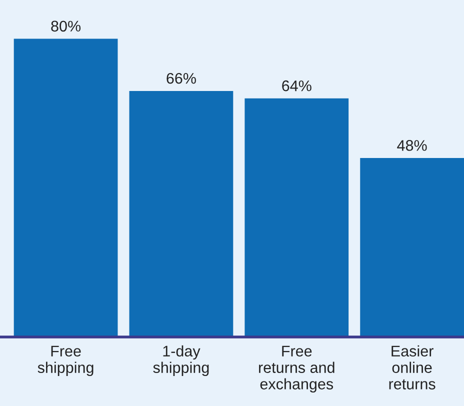 Image resolution: width=464 pixels, height=406 pixels. I want to click on data-label: 80%, so click(66, 26).